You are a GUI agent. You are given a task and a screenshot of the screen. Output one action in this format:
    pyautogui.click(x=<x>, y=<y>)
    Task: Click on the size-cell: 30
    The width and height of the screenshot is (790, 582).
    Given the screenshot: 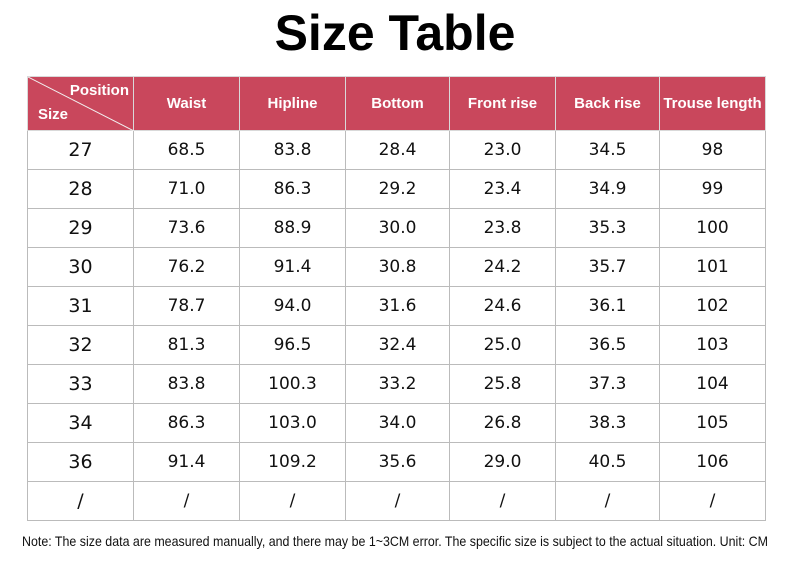 What is the action you would take?
    pyautogui.click(x=80, y=267)
    